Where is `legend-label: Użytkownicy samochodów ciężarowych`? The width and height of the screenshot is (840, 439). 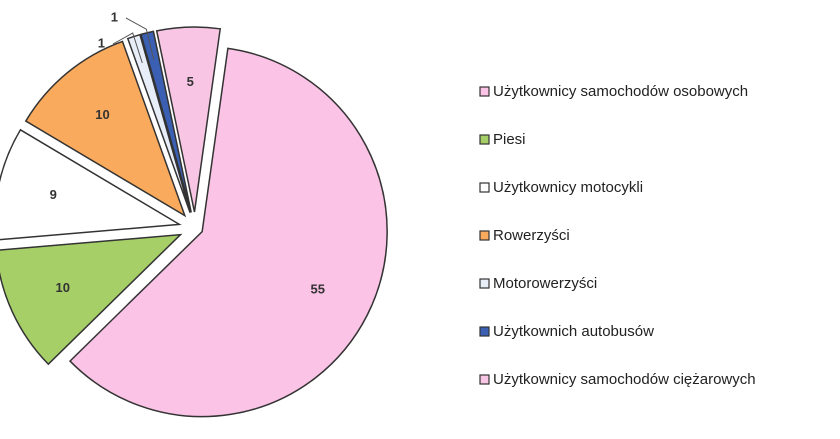
legend-label: Użytkownicy samochodów ciężarowych is located at coordinates (624, 379).